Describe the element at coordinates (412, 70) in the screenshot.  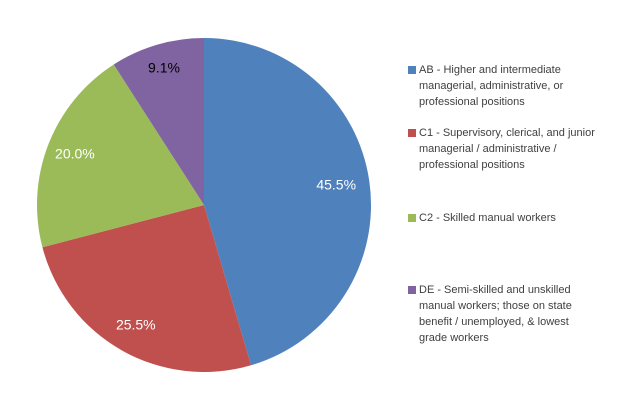
I see `legend-swatch-ab` at that location.